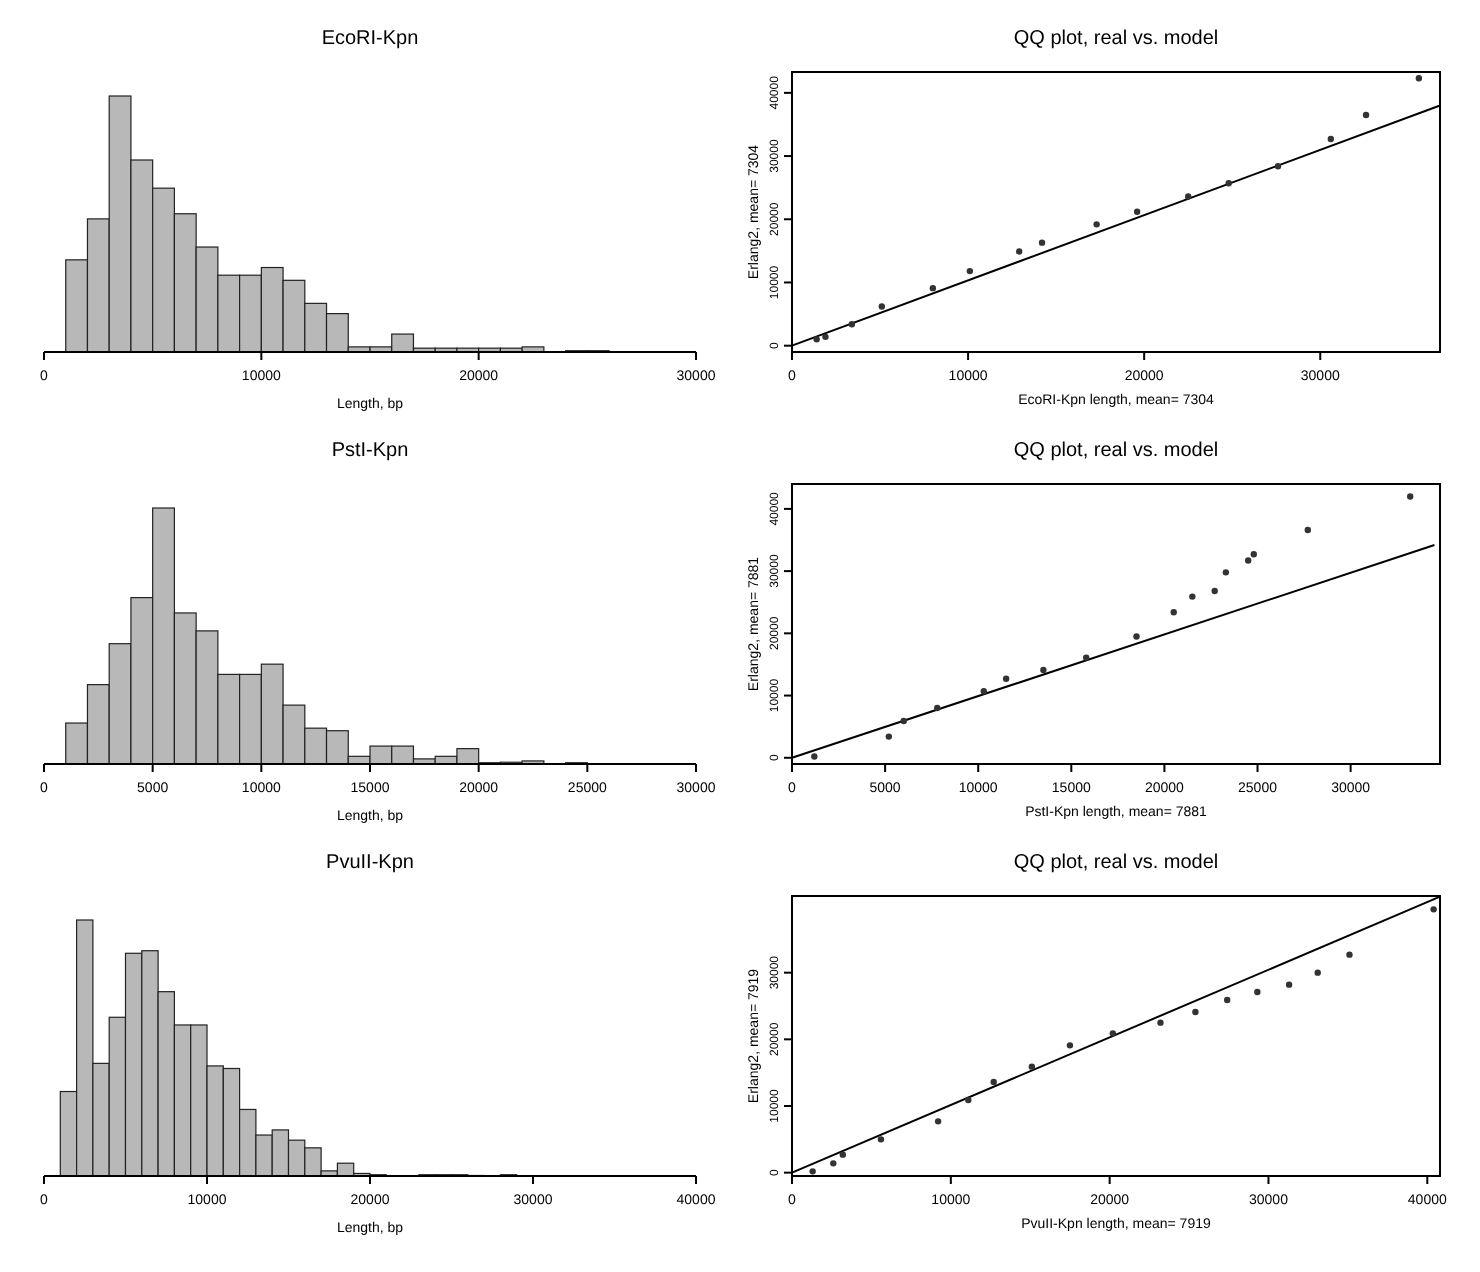 The height and width of the screenshot is (1272, 1480). What do you see at coordinates (370, 863) in the screenshot?
I see `chart-title: PvuII-Kpn` at bounding box center [370, 863].